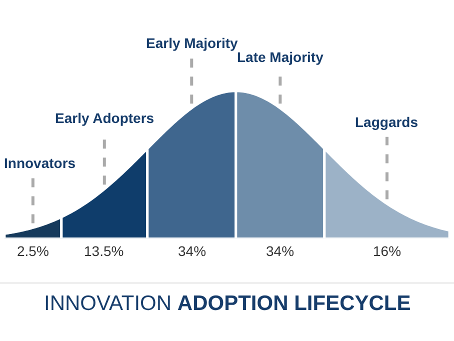 The height and width of the screenshot is (341, 454). Describe the element at coordinates (192, 43) in the screenshot. I see `category-label: Early Majority` at that location.